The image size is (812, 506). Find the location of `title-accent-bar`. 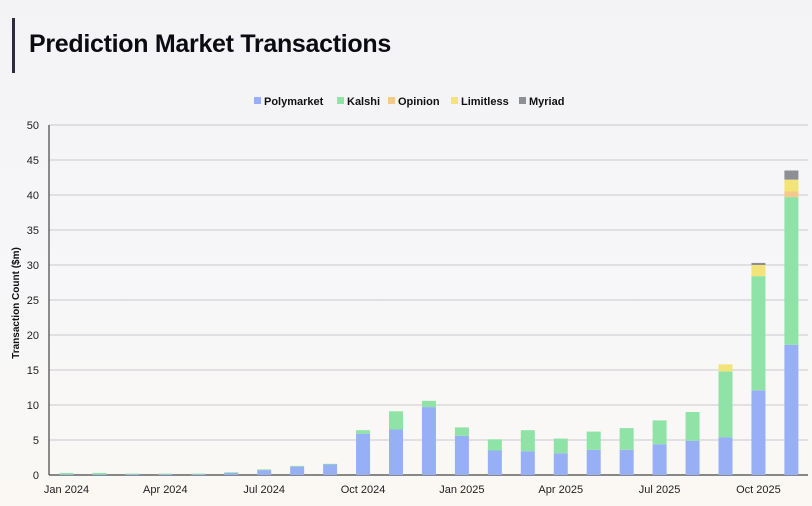

title-accent-bar is located at coordinates (13, 45).